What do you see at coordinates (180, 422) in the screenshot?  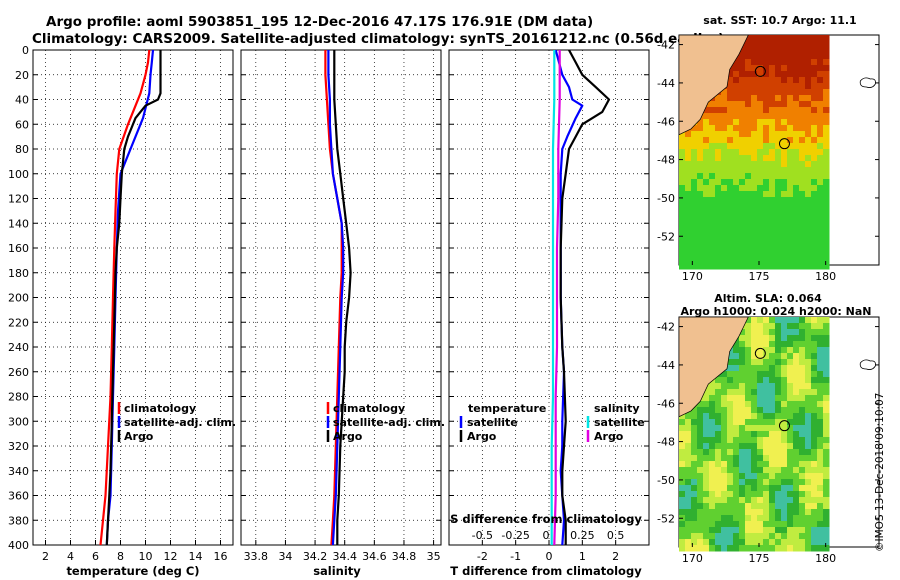 I see `legend-satellite-adj: satellite-adj. clim.` at bounding box center [180, 422].